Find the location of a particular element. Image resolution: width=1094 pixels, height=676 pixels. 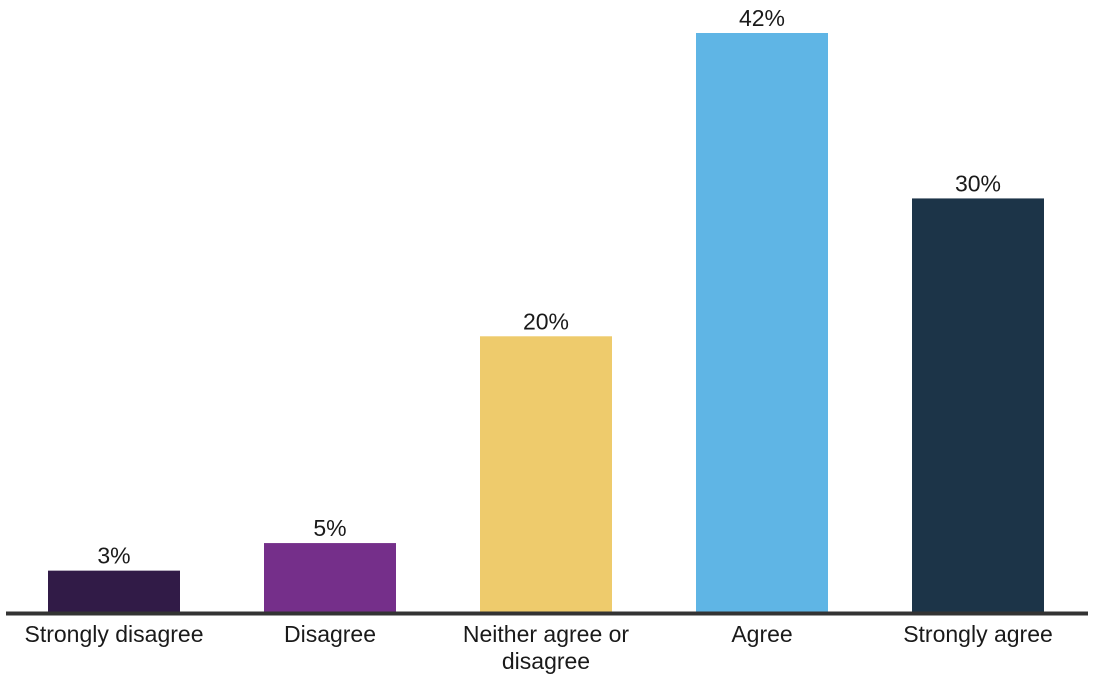

category-label-4: Strongly agree is located at coordinates (978, 634).